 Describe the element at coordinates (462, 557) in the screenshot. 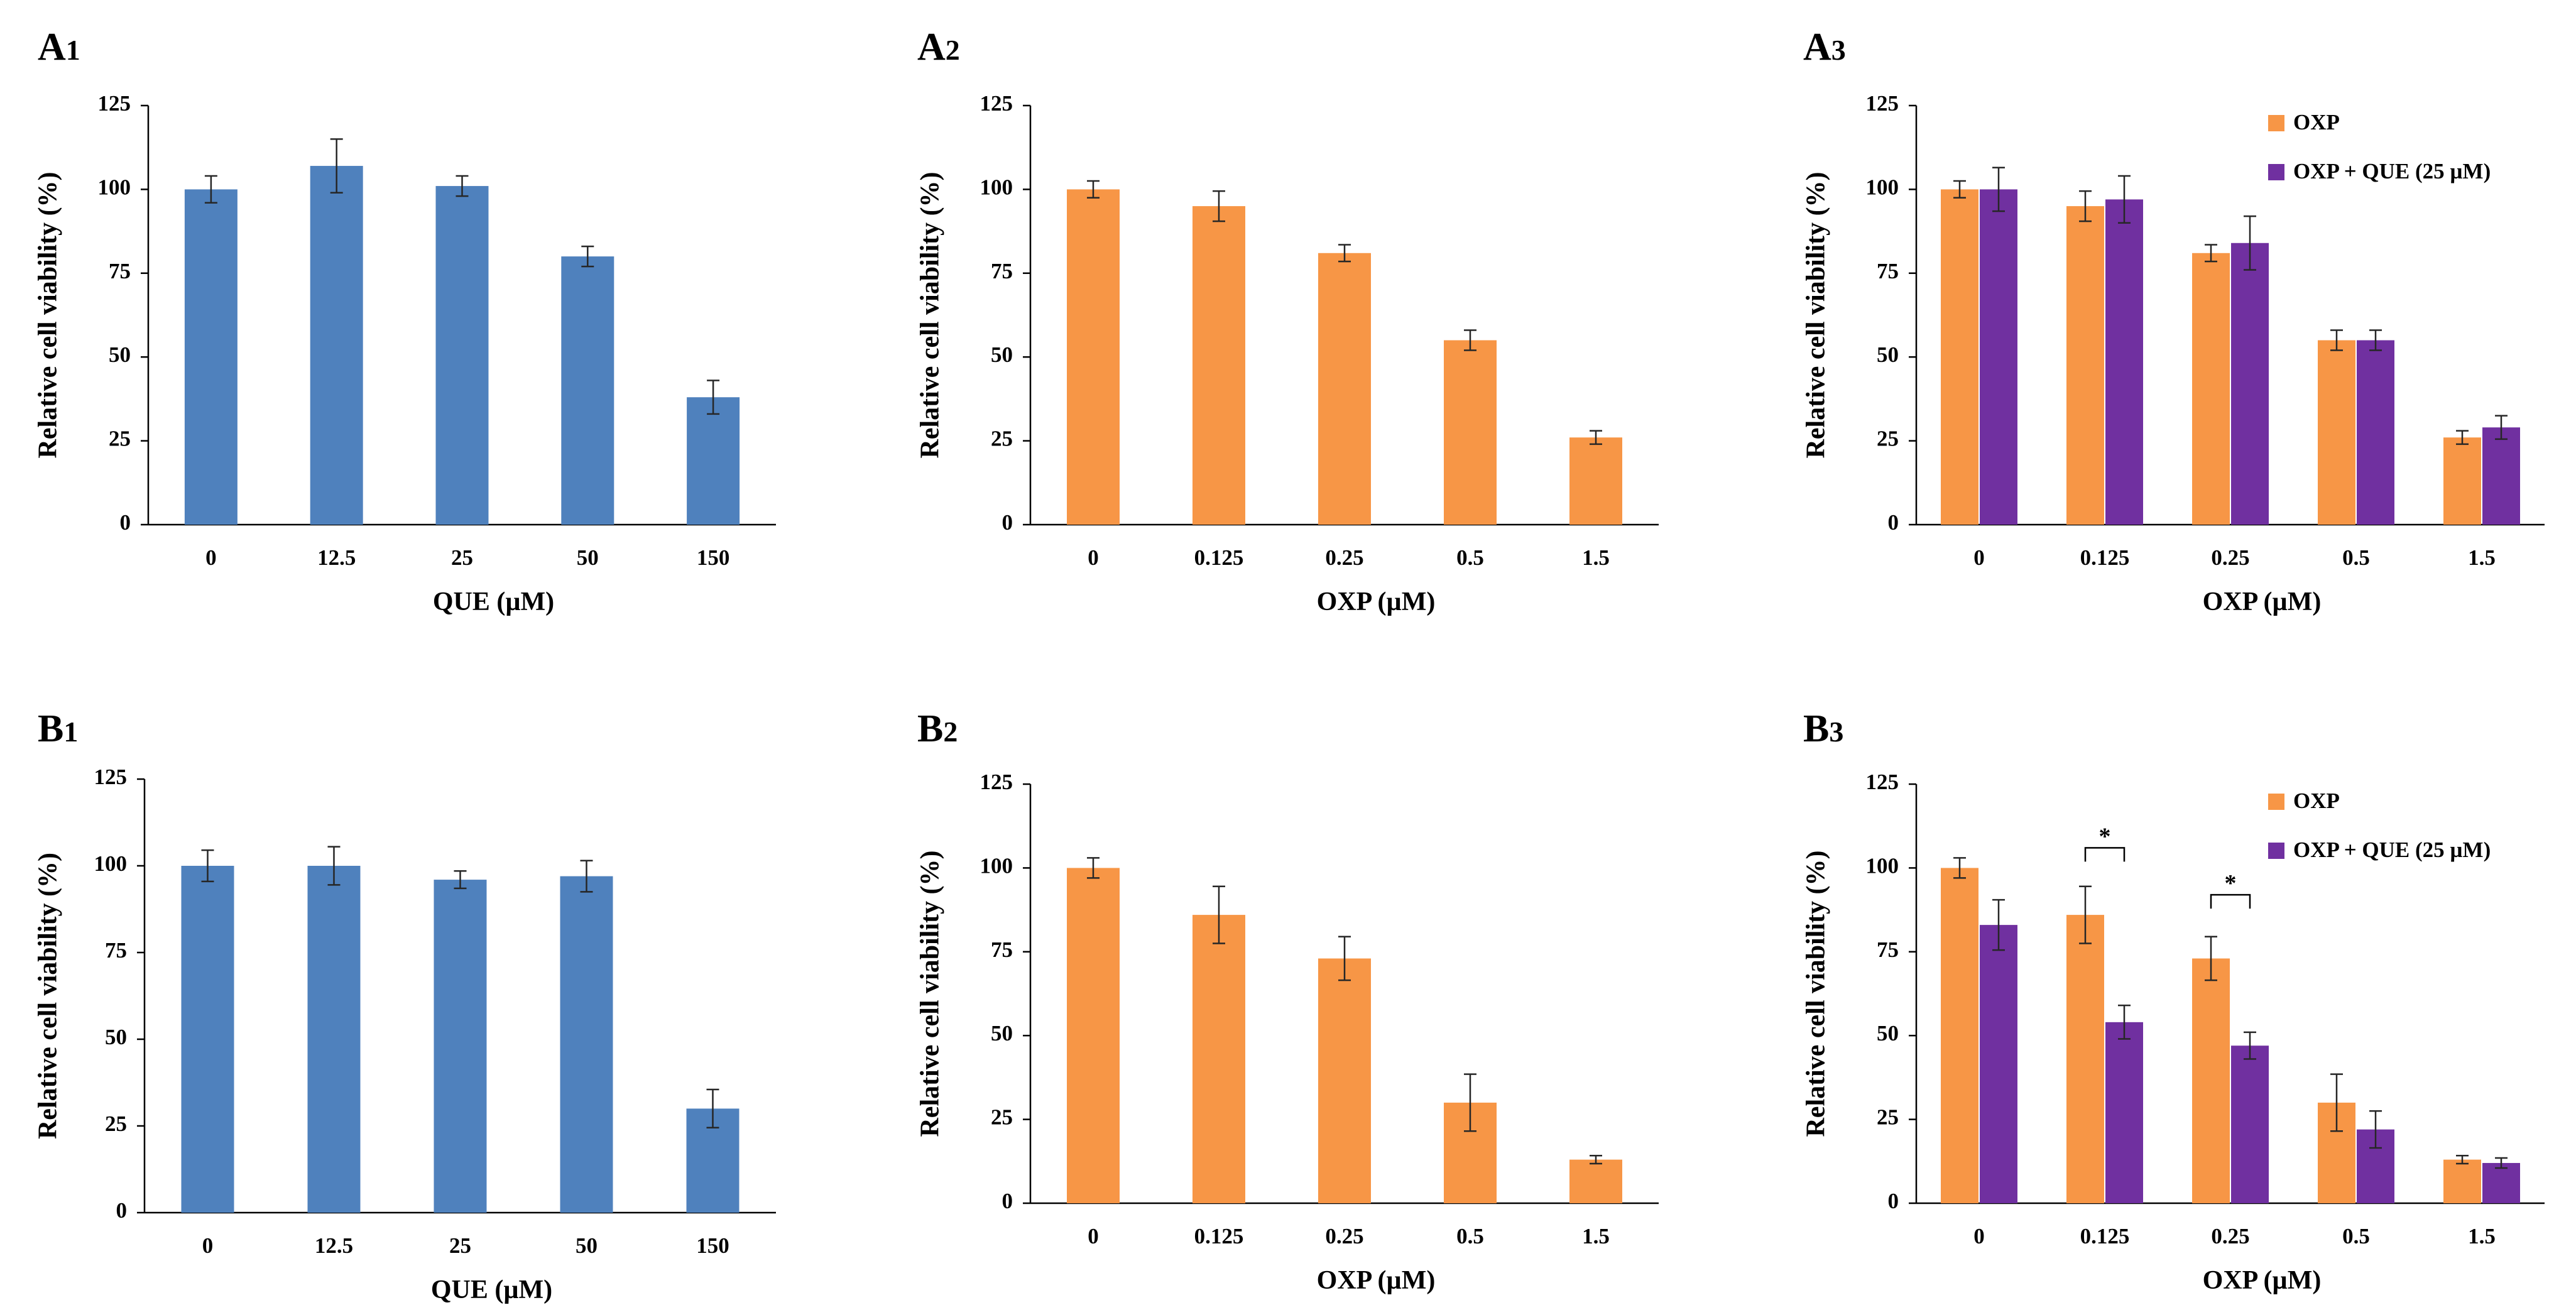

I see `x-tick-label: 25` at that location.